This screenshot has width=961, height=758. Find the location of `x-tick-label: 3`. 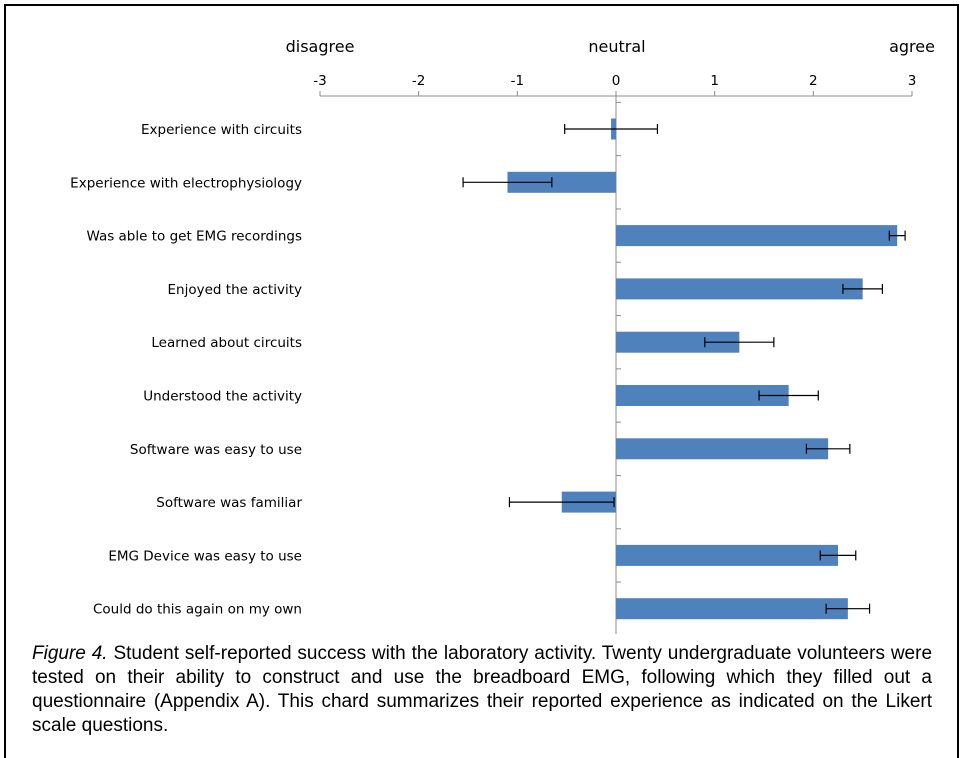

x-tick-label: 3 is located at coordinates (912, 81).